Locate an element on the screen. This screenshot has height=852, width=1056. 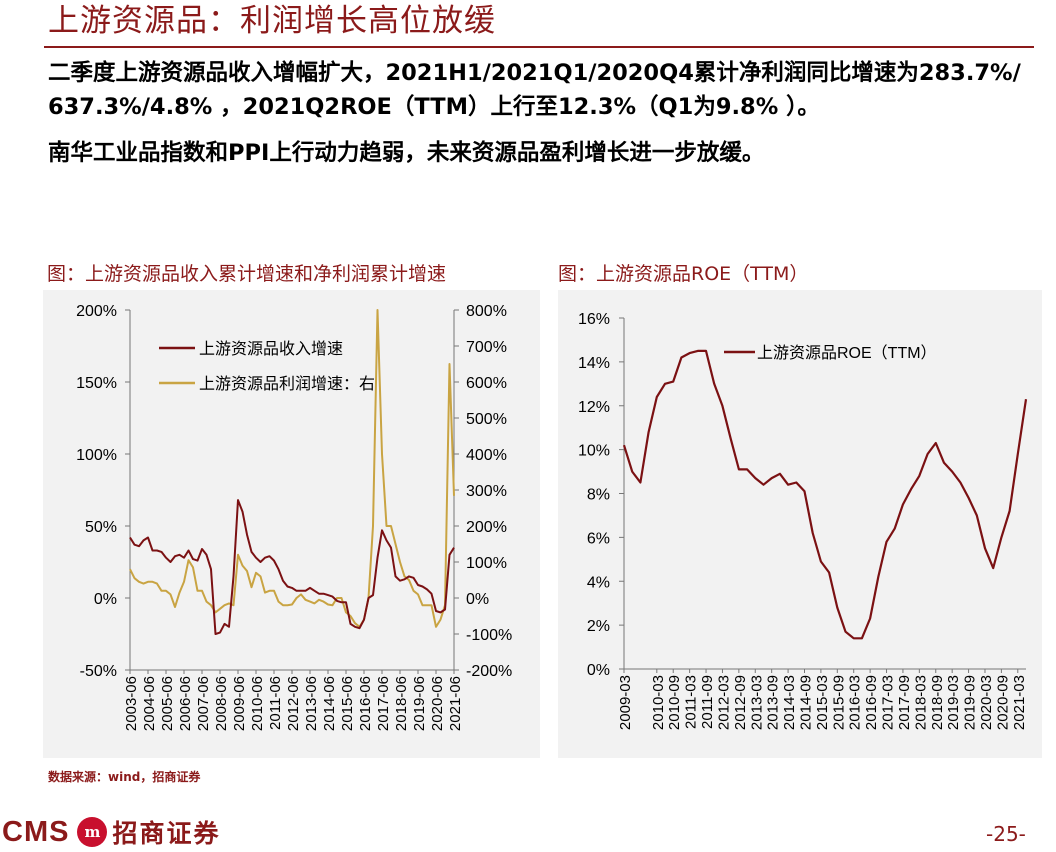
x-axis-tick-label: 2017-06 is located at coordinates (383, 703).